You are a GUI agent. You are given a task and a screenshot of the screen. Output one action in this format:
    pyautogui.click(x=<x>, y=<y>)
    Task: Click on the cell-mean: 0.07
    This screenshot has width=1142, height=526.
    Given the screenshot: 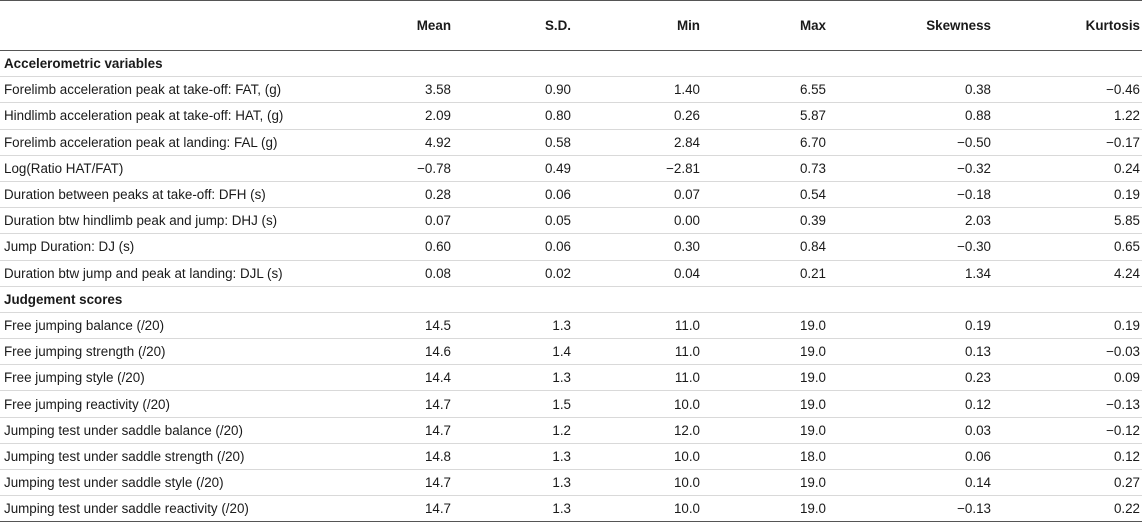 What is the action you would take?
    pyautogui.click(x=417, y=221)
    